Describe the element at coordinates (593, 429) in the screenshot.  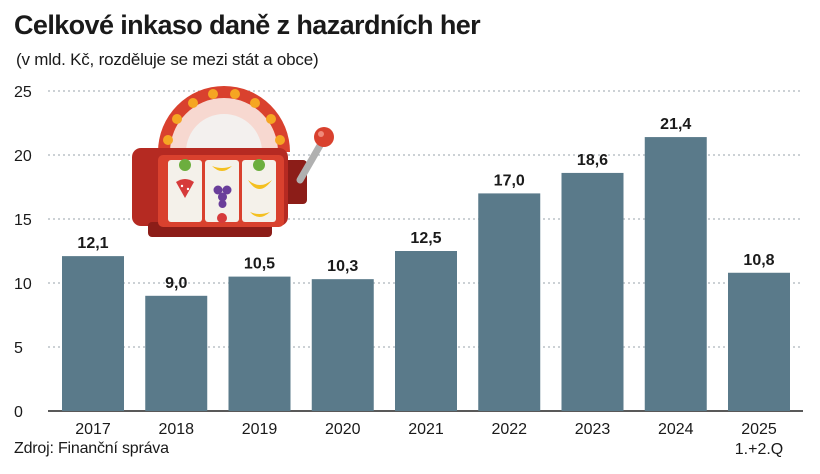
I see `x-tick-label: 2023` at that location.